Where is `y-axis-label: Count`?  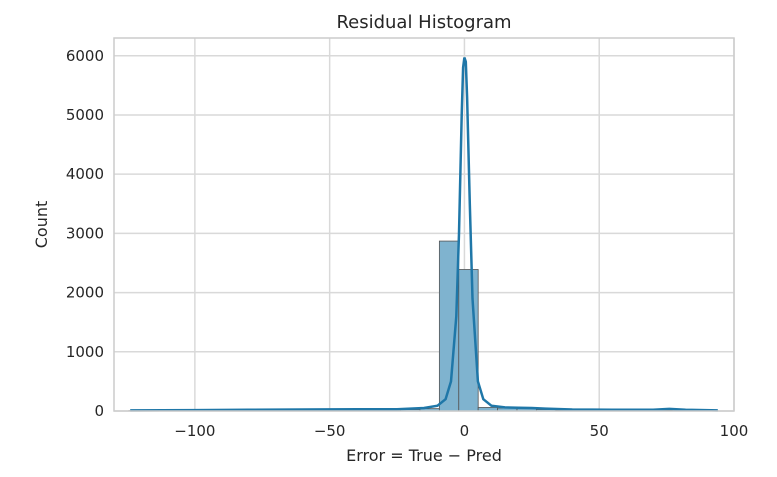
y-axis-label: Count is located at coordinates (41, 225).